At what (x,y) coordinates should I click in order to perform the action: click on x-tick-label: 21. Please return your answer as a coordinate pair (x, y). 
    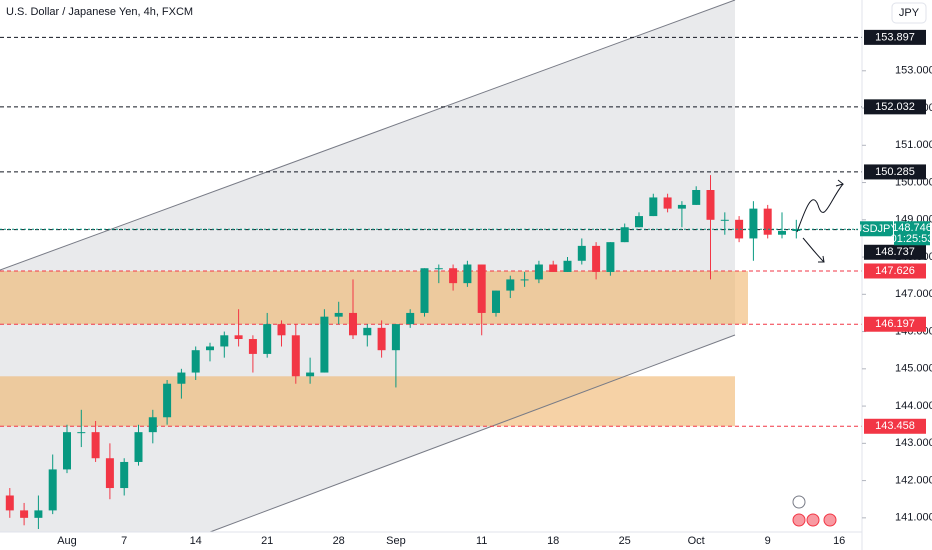
    Looking at the image, I should click on (267, 541).